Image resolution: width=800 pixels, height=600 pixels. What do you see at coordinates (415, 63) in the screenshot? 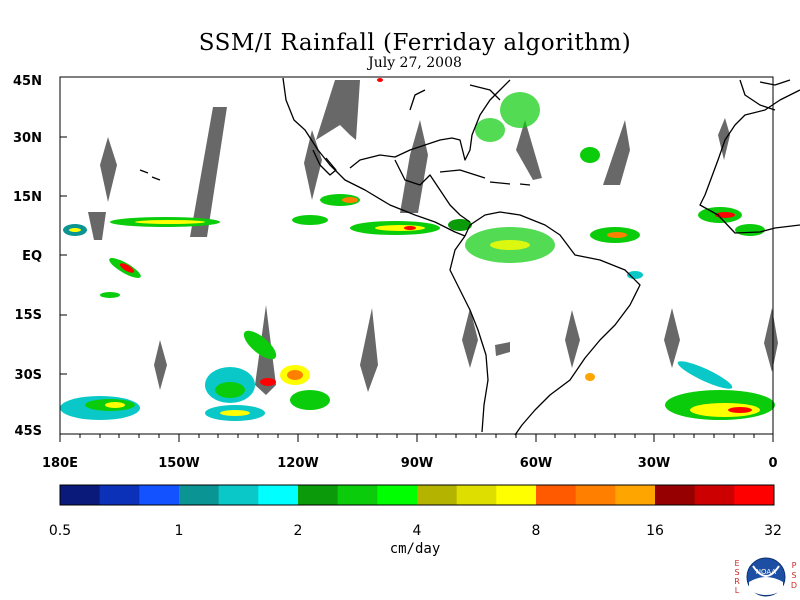
I see `map-date: July 27, 2008` at bounding box center [415, 63].